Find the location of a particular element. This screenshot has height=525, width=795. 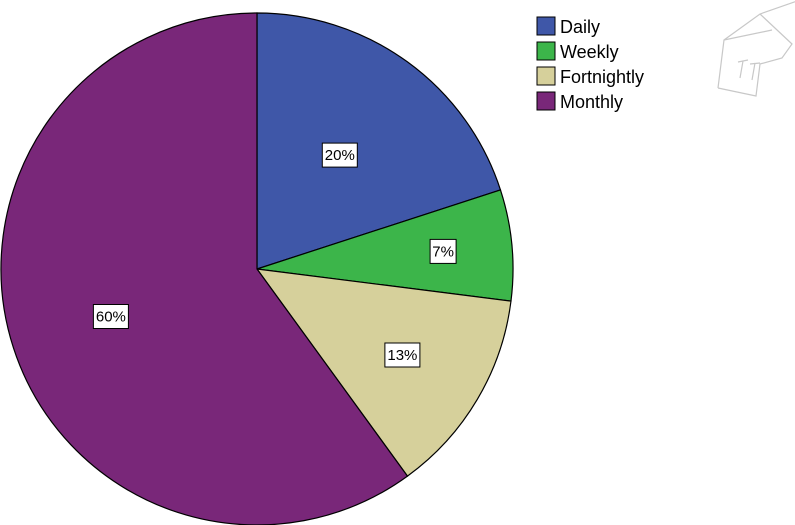

chart-legend: Daily Weekly Fortnightly Monthly is located at coordinates (590, 64).